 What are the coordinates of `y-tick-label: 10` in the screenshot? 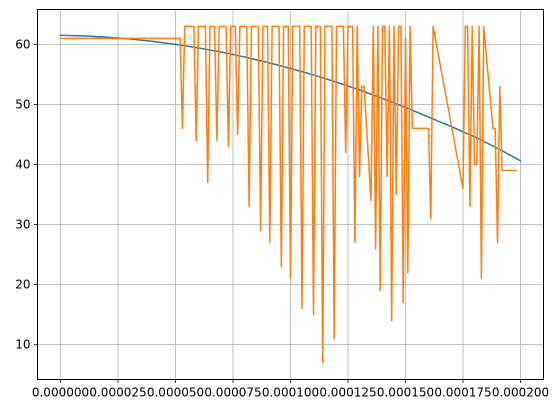 It's located at (22, 345).